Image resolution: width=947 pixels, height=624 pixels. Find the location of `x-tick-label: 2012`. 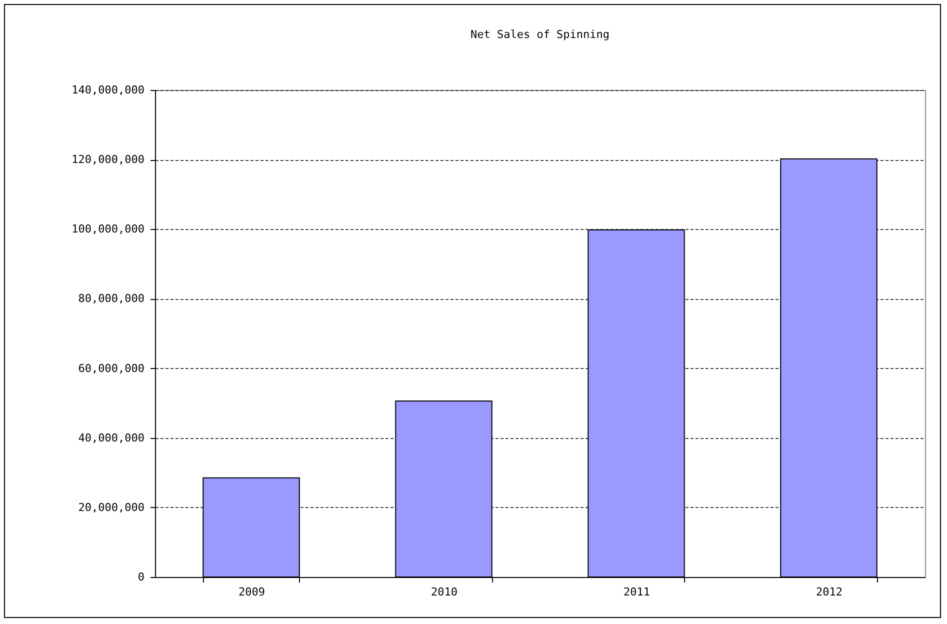

x-tick-label: 2012 is located at coordinates (829, 592).